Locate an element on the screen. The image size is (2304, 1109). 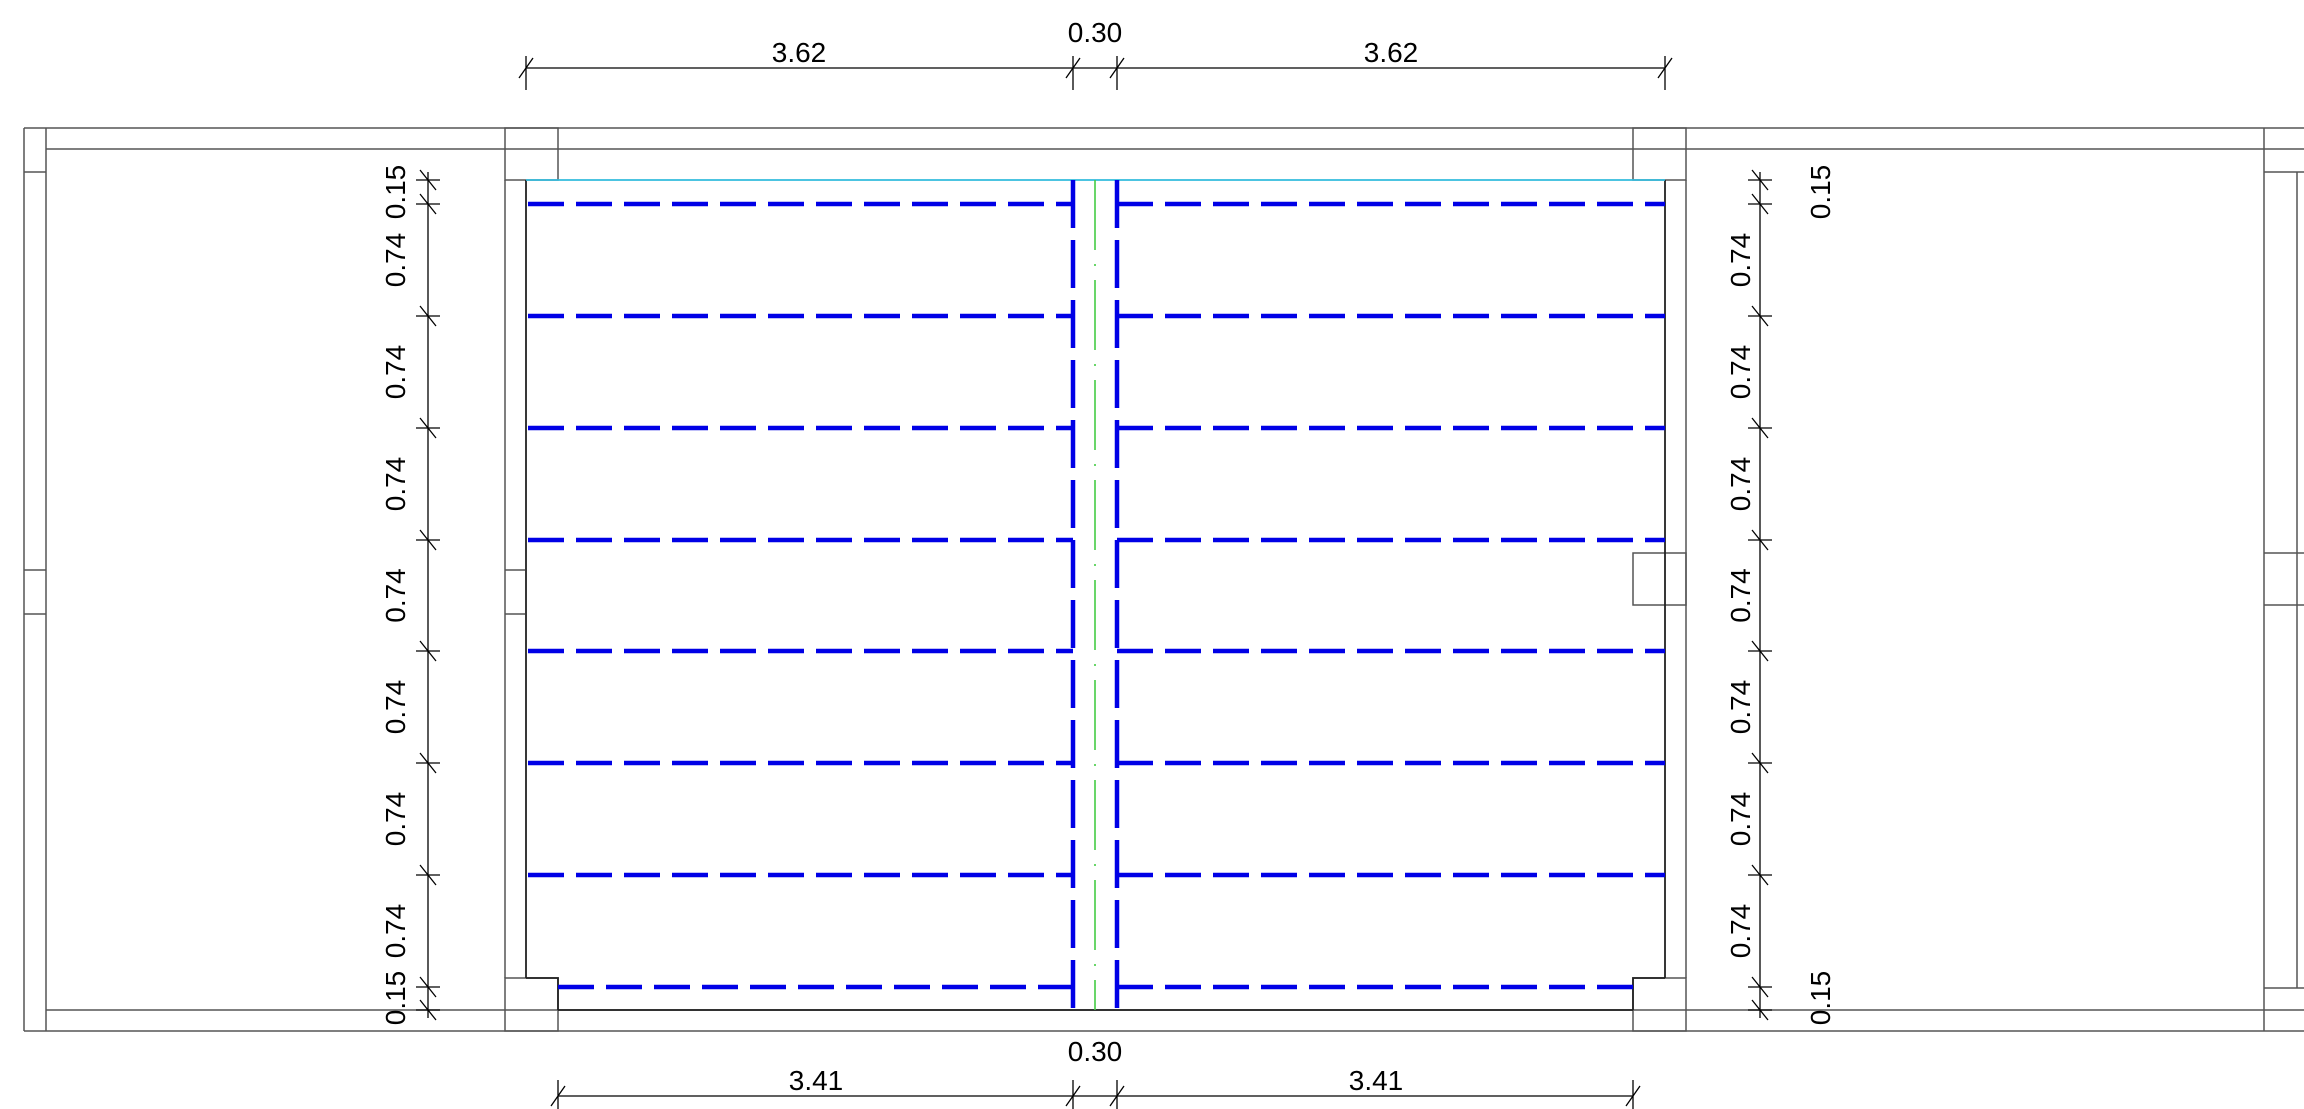
dim-bottom-left-span: 3.41 is located at coordinates (816, 1080).